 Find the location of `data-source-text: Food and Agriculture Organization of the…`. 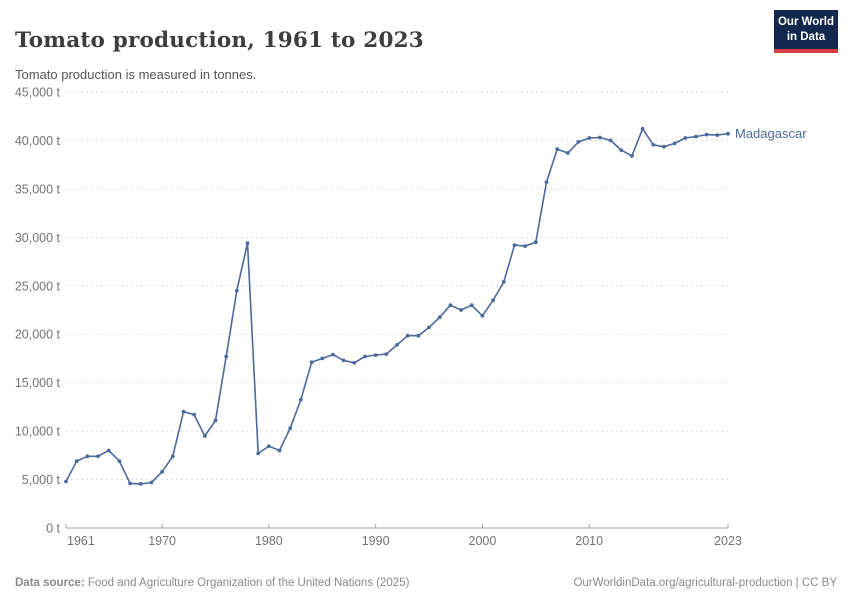

data-source-text: Food and Agriculture Organization of the… is located at coordinates (247, 583).